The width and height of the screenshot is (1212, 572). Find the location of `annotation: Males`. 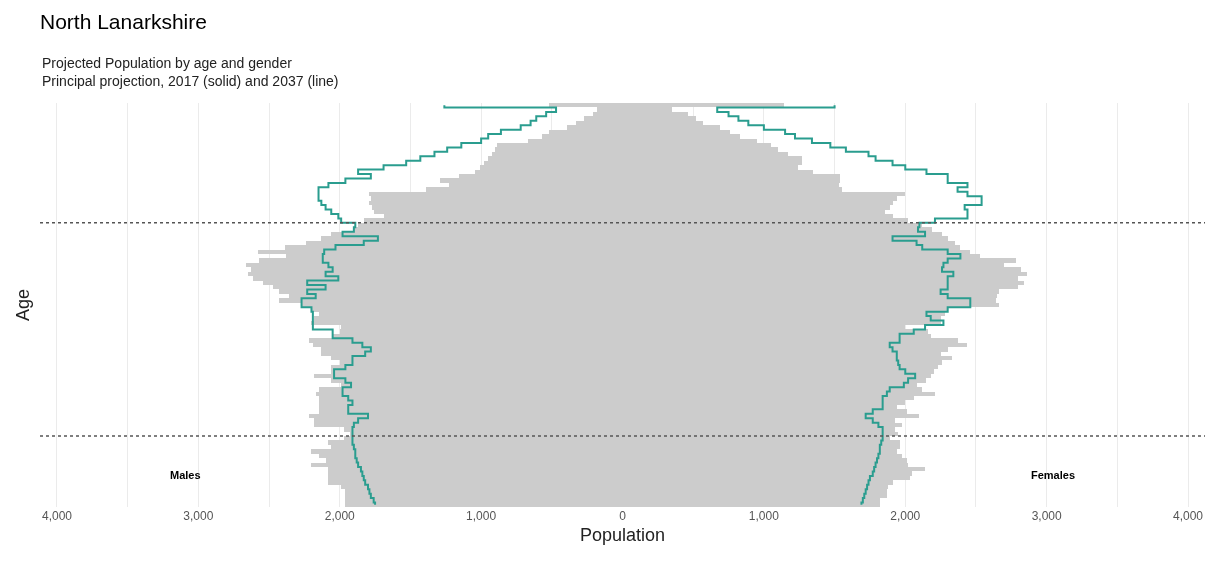

annotation: Males is located at coordinates (185, 475).